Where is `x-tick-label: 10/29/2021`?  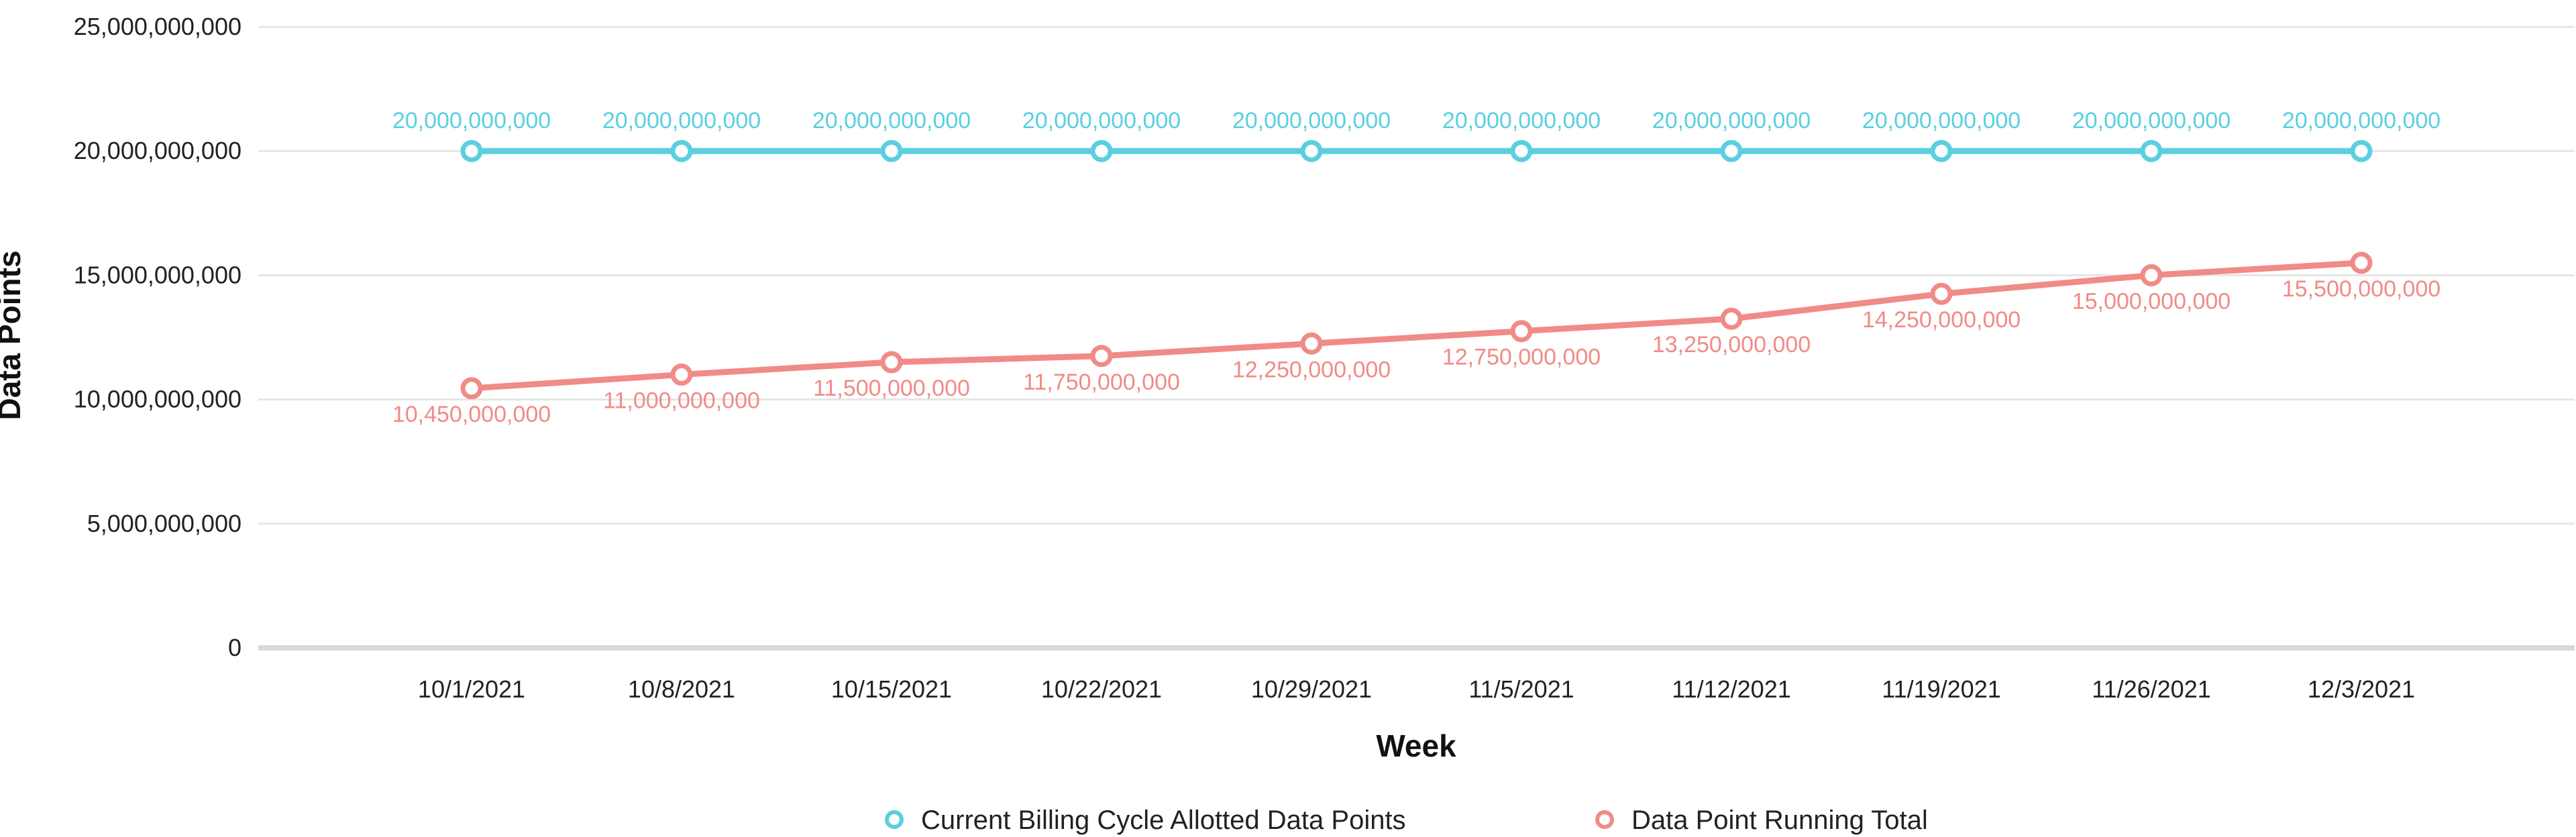
x-tick-label: 10/29/2021 is located at coordinates (1311, 689).